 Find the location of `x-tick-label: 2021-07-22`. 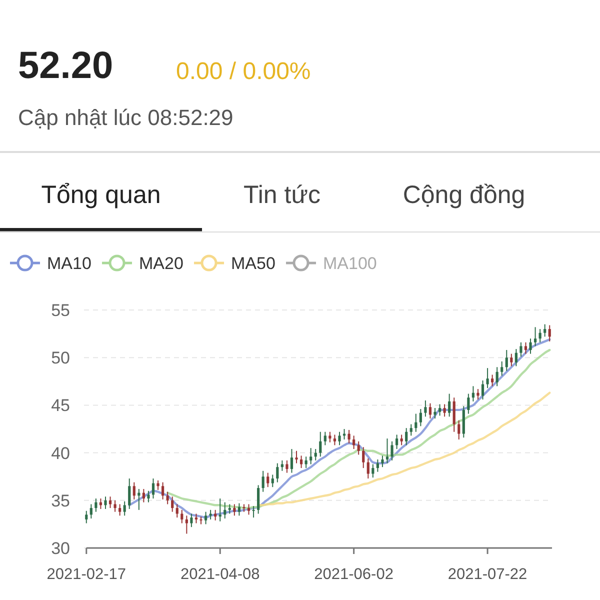

x-tick-label: 2021-07-22 is located at coordinates (488, 574).